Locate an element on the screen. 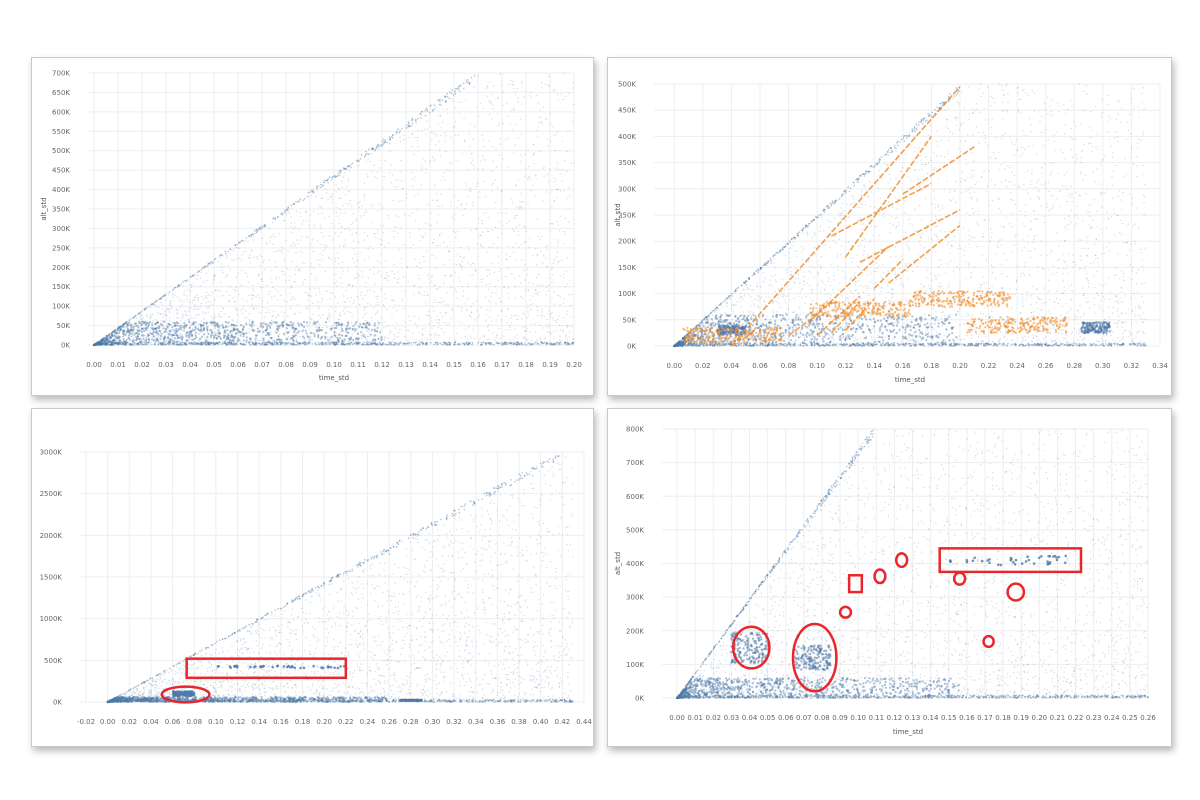 The height and width of the screenshot is (800, 1200). y-tick-label: 650K is located at coordinates (61, 93).